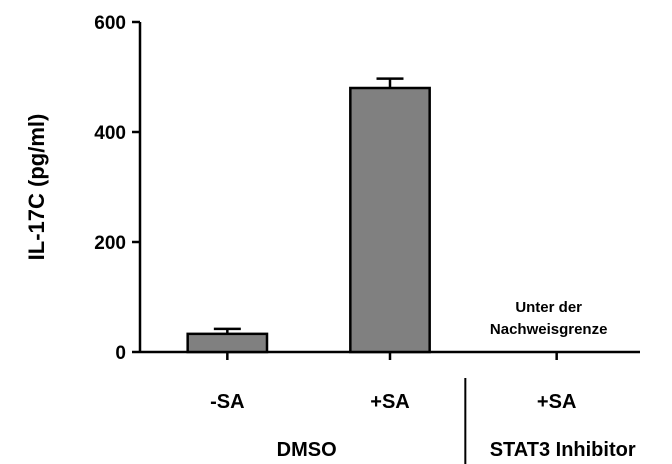 The height and width of the screenshot is (464, 672). I want to click on annotation-text: Unter der, so click(548, 307).